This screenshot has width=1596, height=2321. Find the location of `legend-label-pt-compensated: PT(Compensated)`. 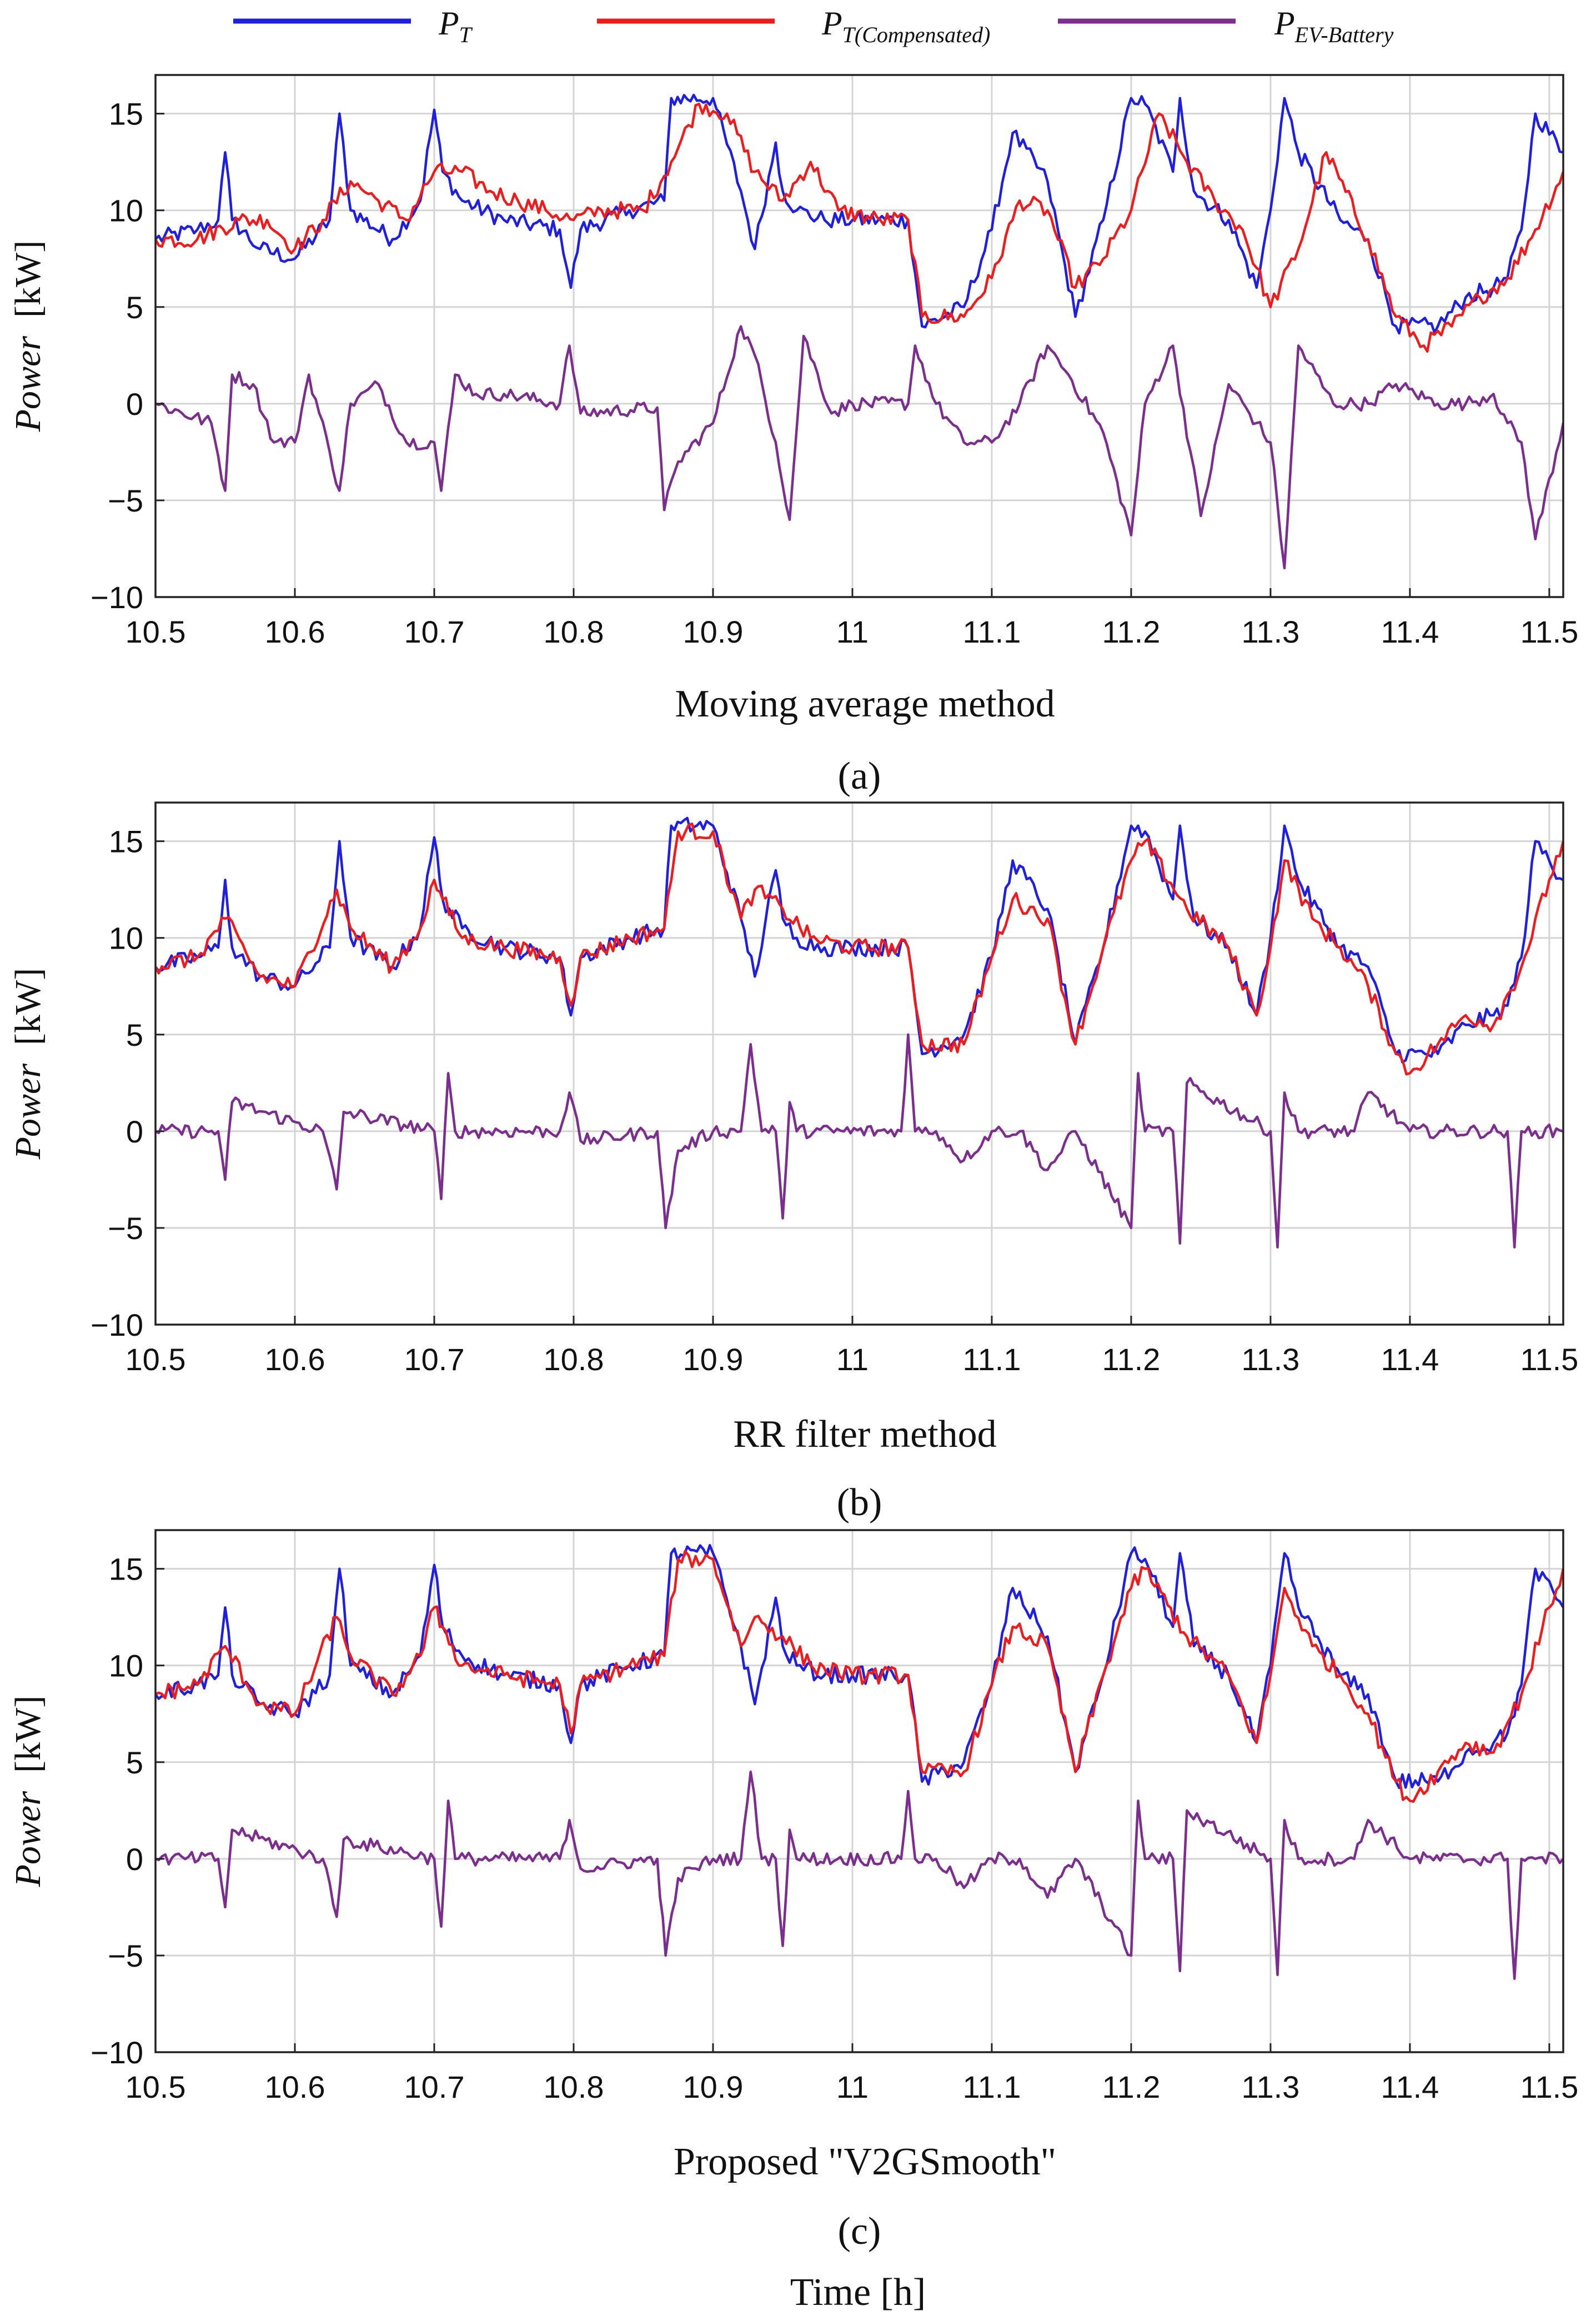

legend-label-pt-compensated: PT(Compensated) is located at coordinates (905, 26).